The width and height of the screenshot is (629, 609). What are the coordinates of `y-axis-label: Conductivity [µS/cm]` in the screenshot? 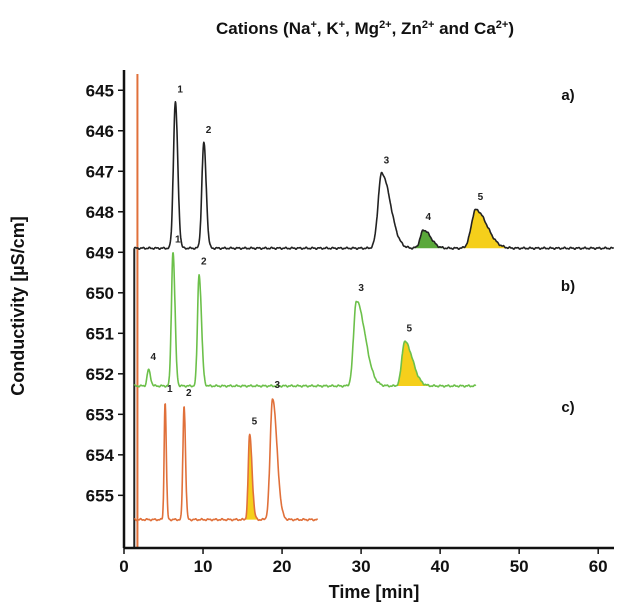 It's located at (18, 305).